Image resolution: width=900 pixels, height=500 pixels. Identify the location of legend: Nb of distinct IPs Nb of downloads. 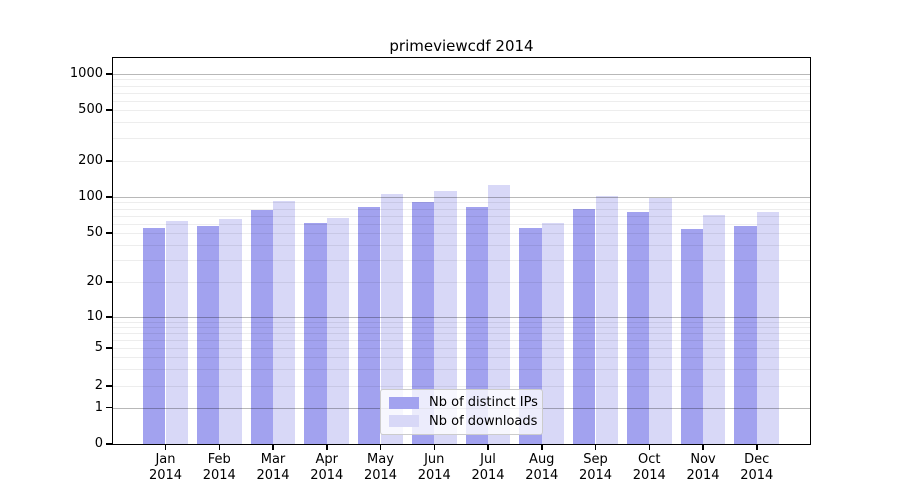
(461, 412).